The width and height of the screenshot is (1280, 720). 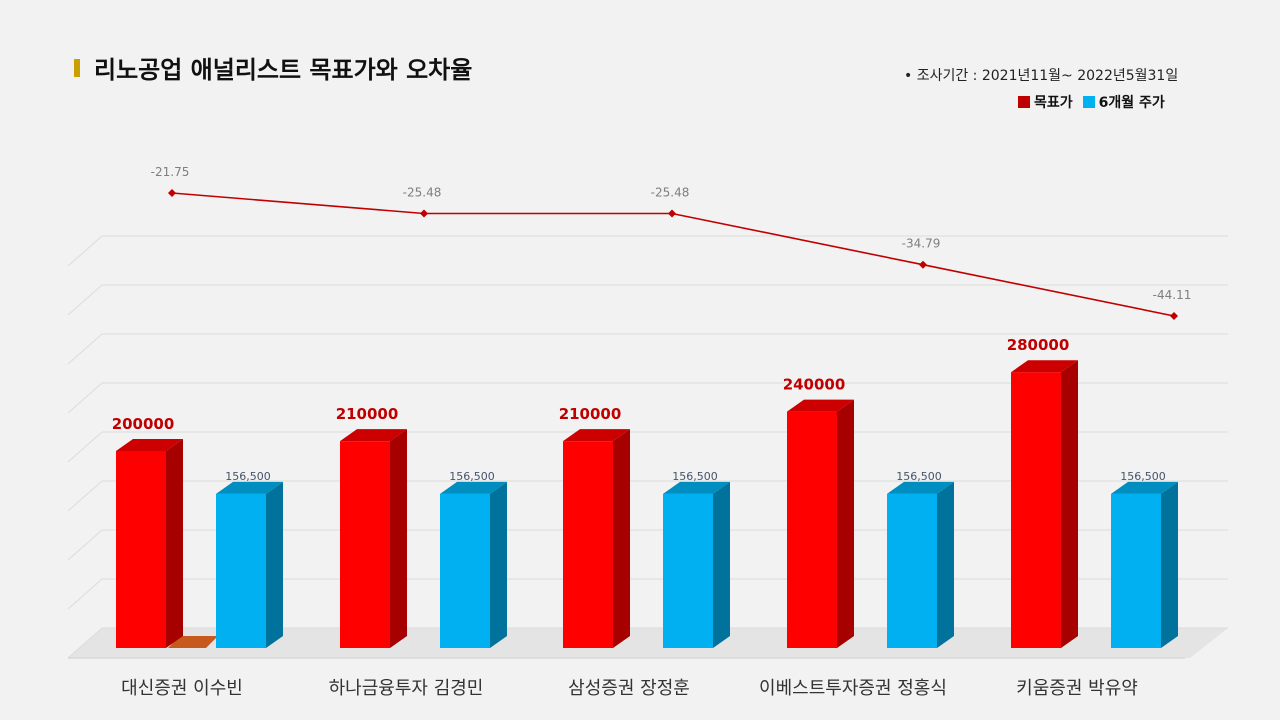 What do you see at coordinates (182, 688) in the screenshot?
I see `category-label: 대신증권 이수빈` at bounding box center [182, 688].